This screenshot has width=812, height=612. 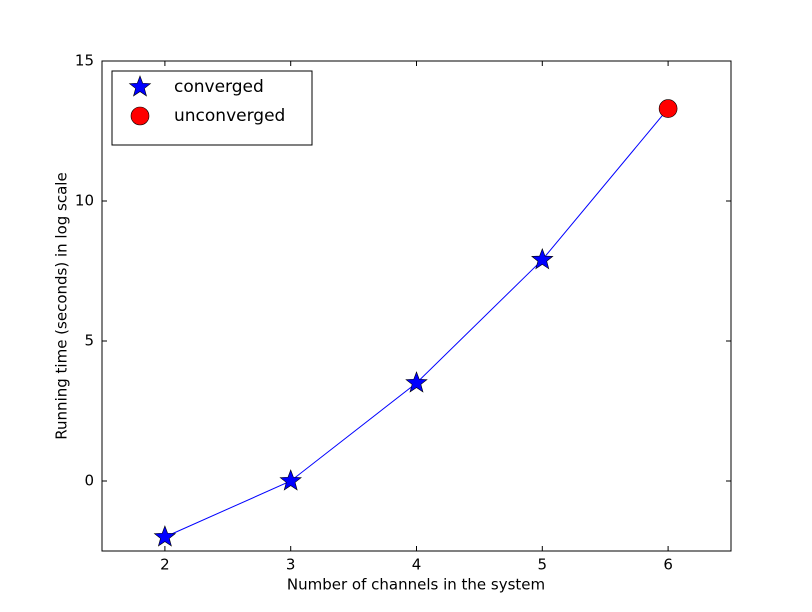 I want to click on legend-label: unconverged, so click(x=229, y=116).